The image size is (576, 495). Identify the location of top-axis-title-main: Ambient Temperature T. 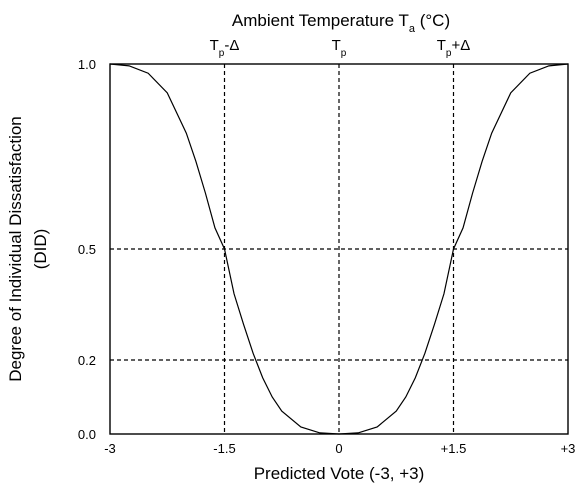
(320, 20).